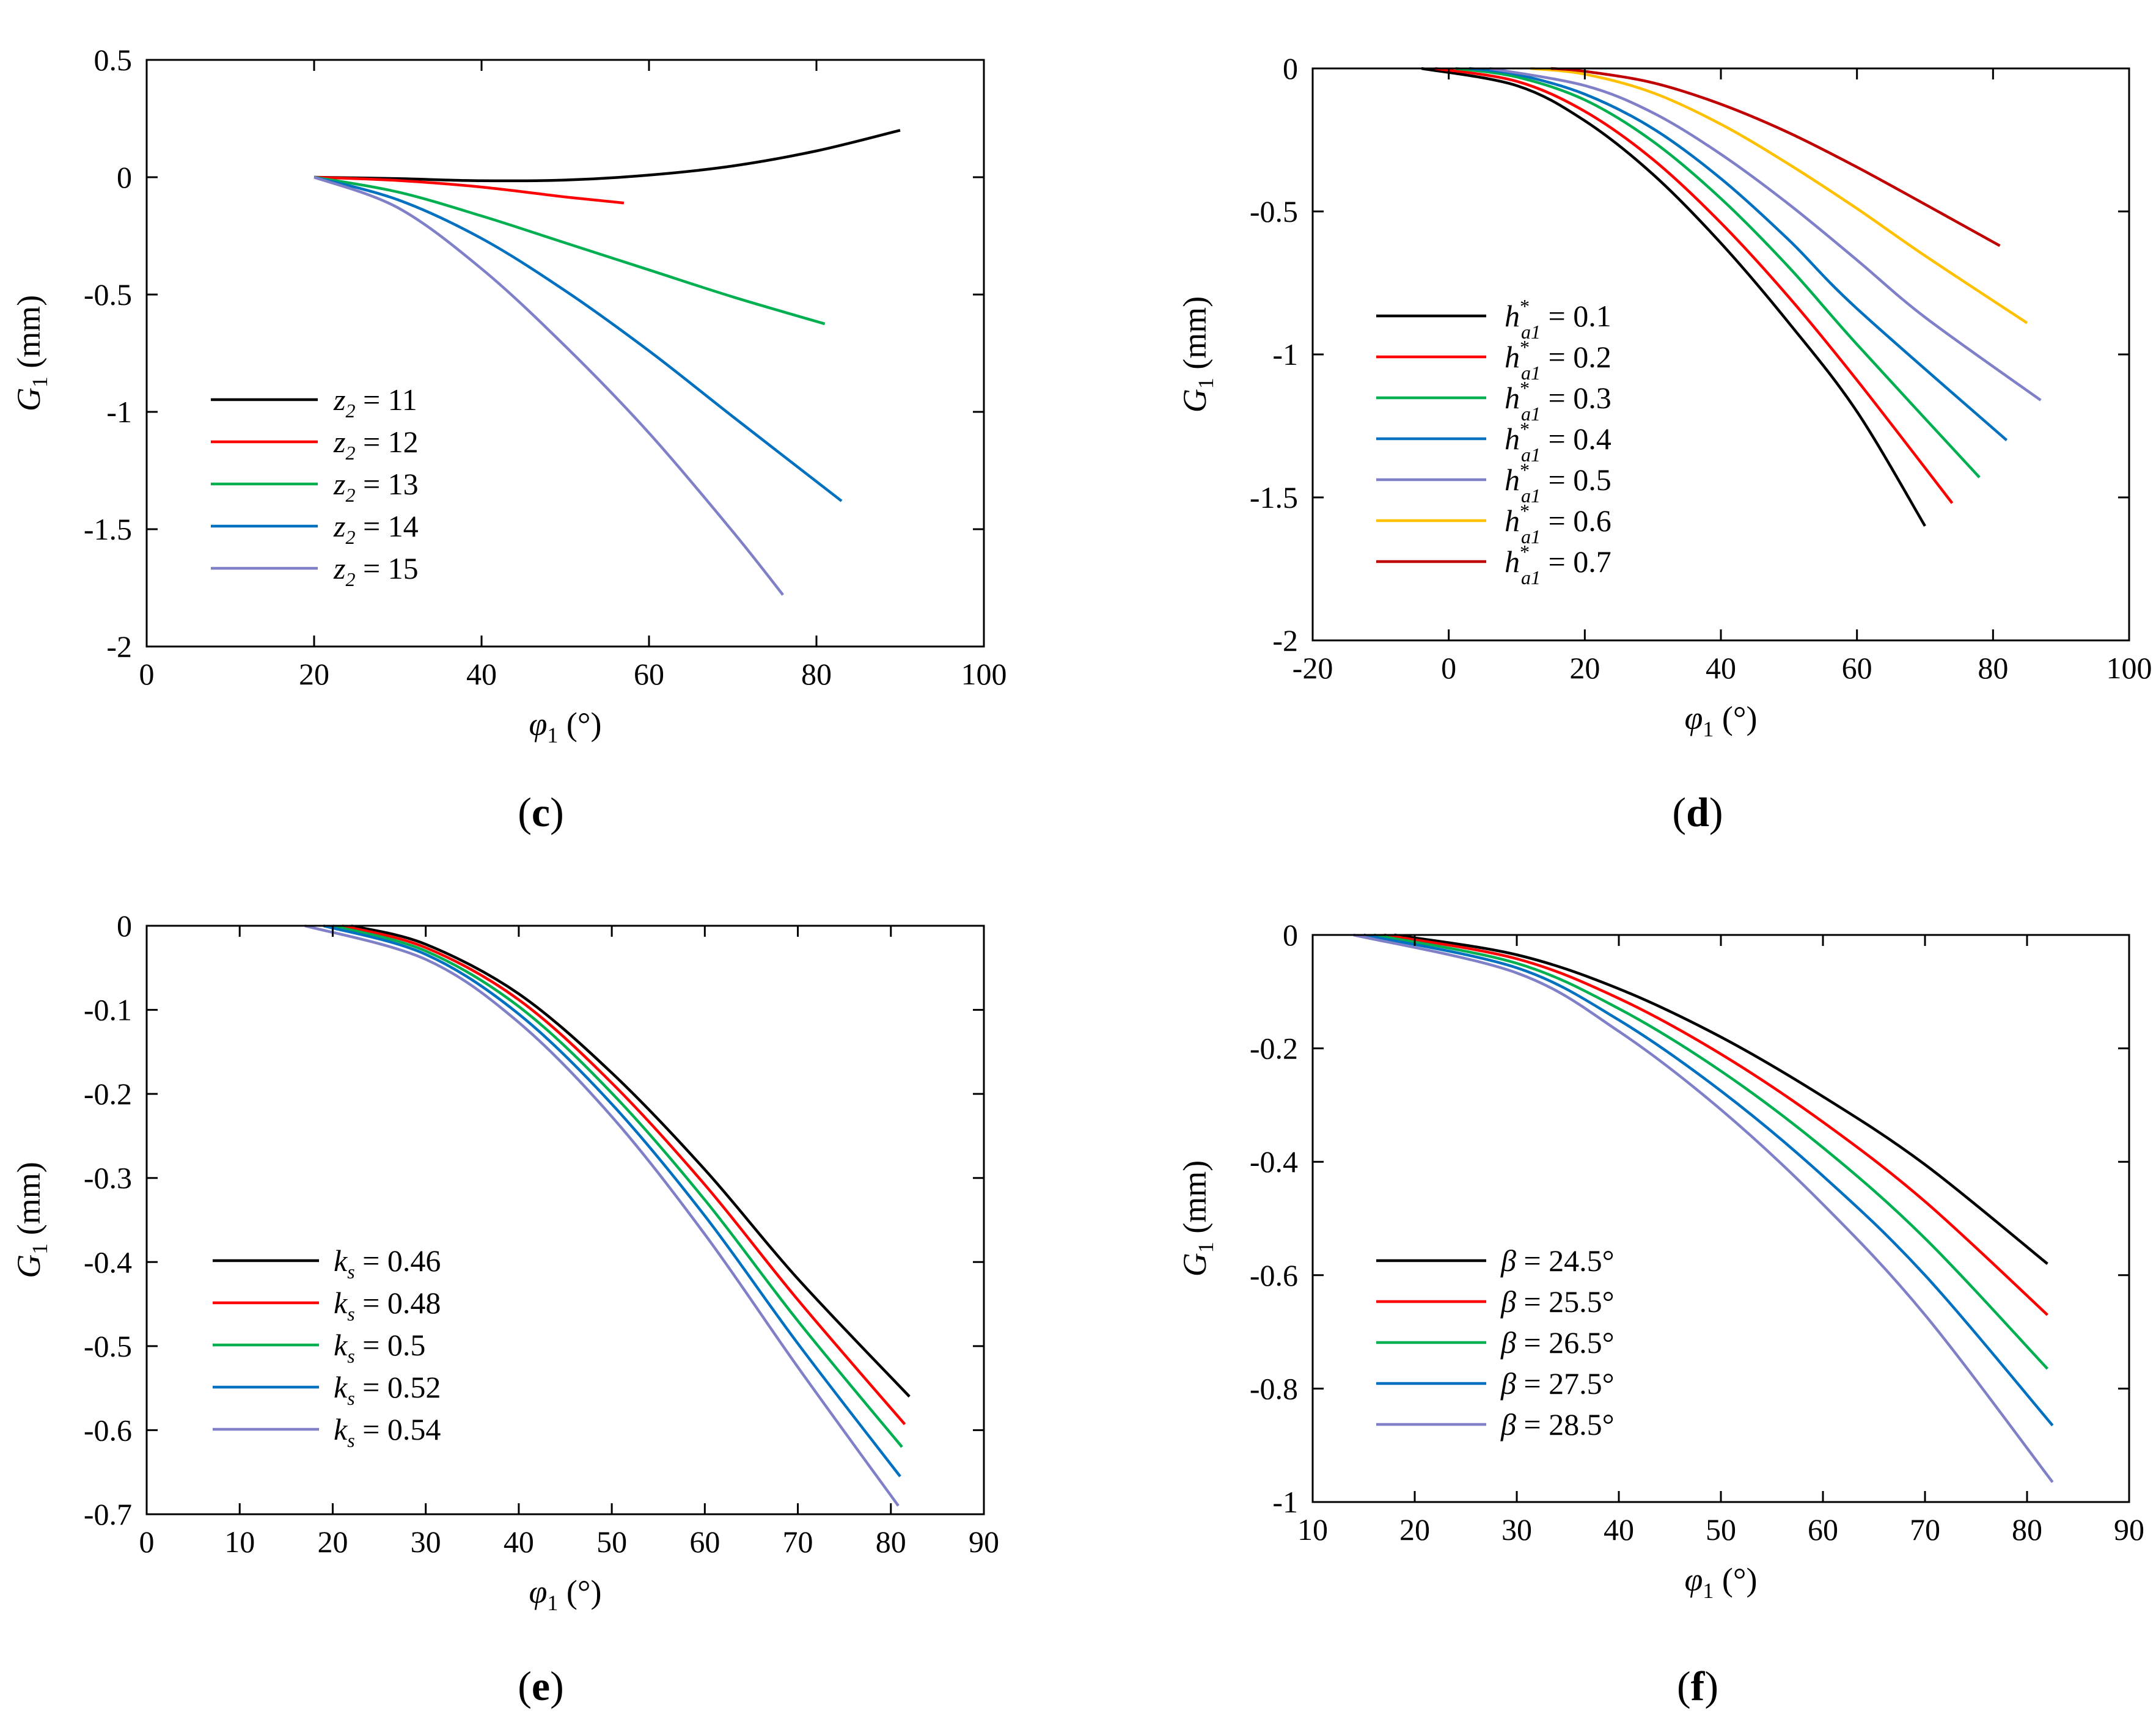 This screenshot has width=2156, height=1733. What do you see at coordinates (388, 1305) in the screenshot?
I see `legend-label: ks = 0.48` at bounding box center [388, 1305].